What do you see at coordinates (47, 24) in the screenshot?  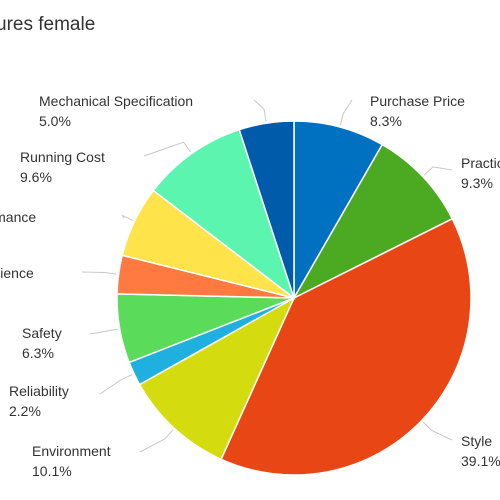 I see `chart-title: ures female` at bounding box center [47, 24].